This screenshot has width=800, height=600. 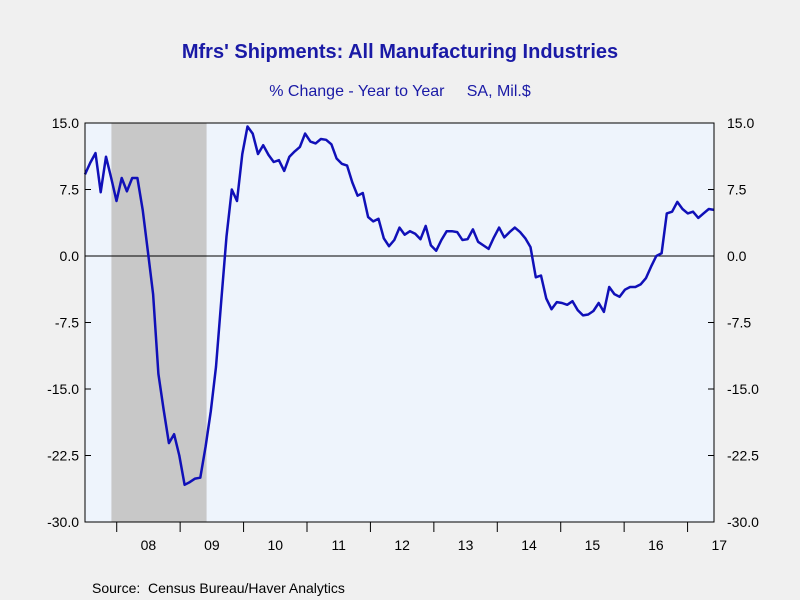 What do you see at coordinates (466, 545) in the screenshot?
I see `x-tick-label: 13` at bounding box center [466, 545].